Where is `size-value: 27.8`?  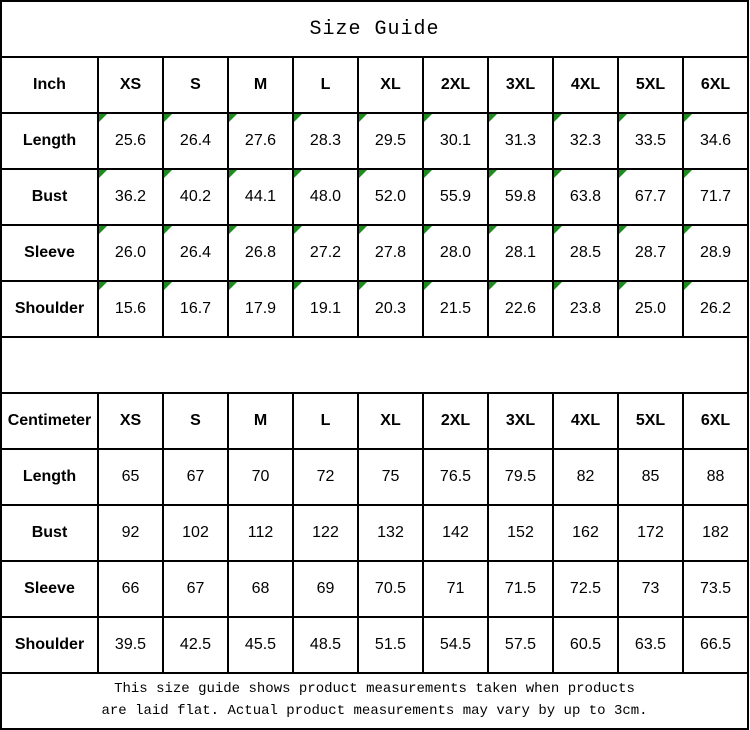 size-value: 27.8 is located at coordinates (390, 252).